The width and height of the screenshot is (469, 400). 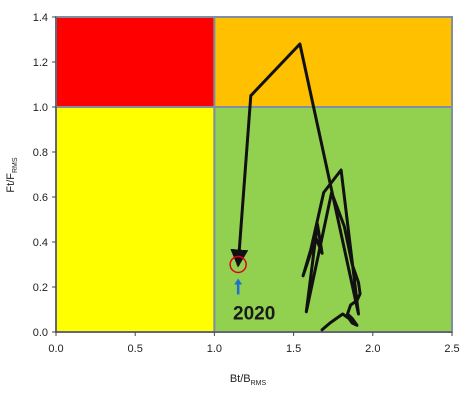 I want to click on x-tick-label: 0.5, so click(x=135, y=349).